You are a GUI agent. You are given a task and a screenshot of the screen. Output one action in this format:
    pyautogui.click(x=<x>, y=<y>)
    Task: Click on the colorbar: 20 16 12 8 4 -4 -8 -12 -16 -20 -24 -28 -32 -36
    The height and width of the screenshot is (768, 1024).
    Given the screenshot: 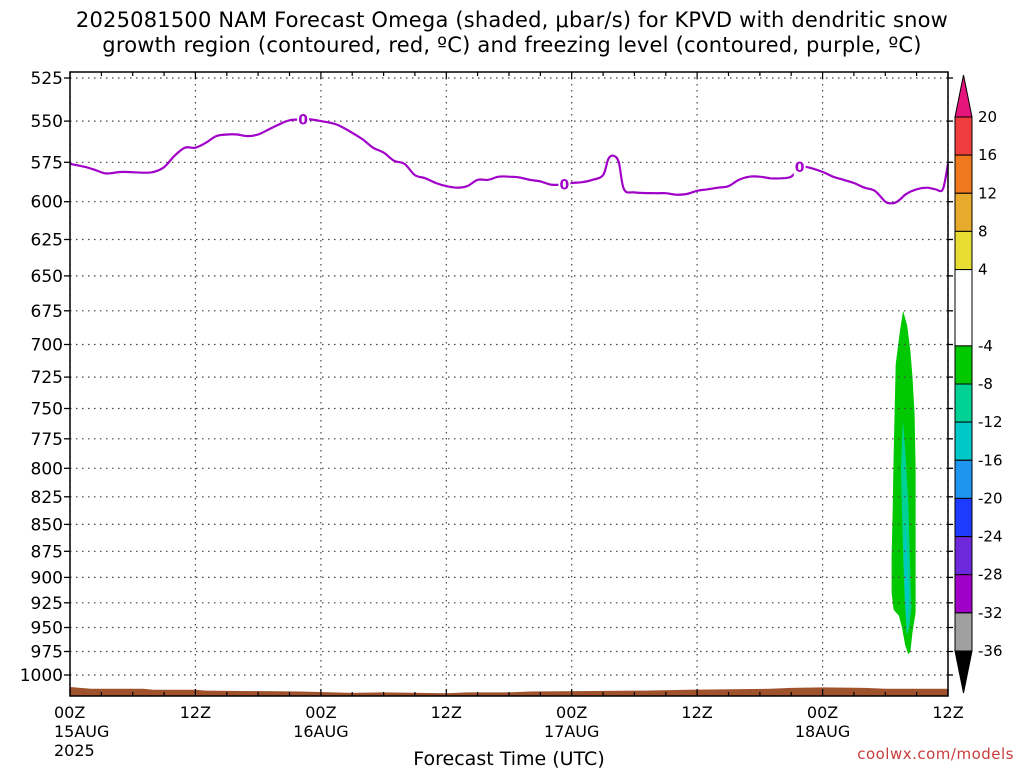 What is the action you would take?
    pyautogui.click(x=978, y=384)
    